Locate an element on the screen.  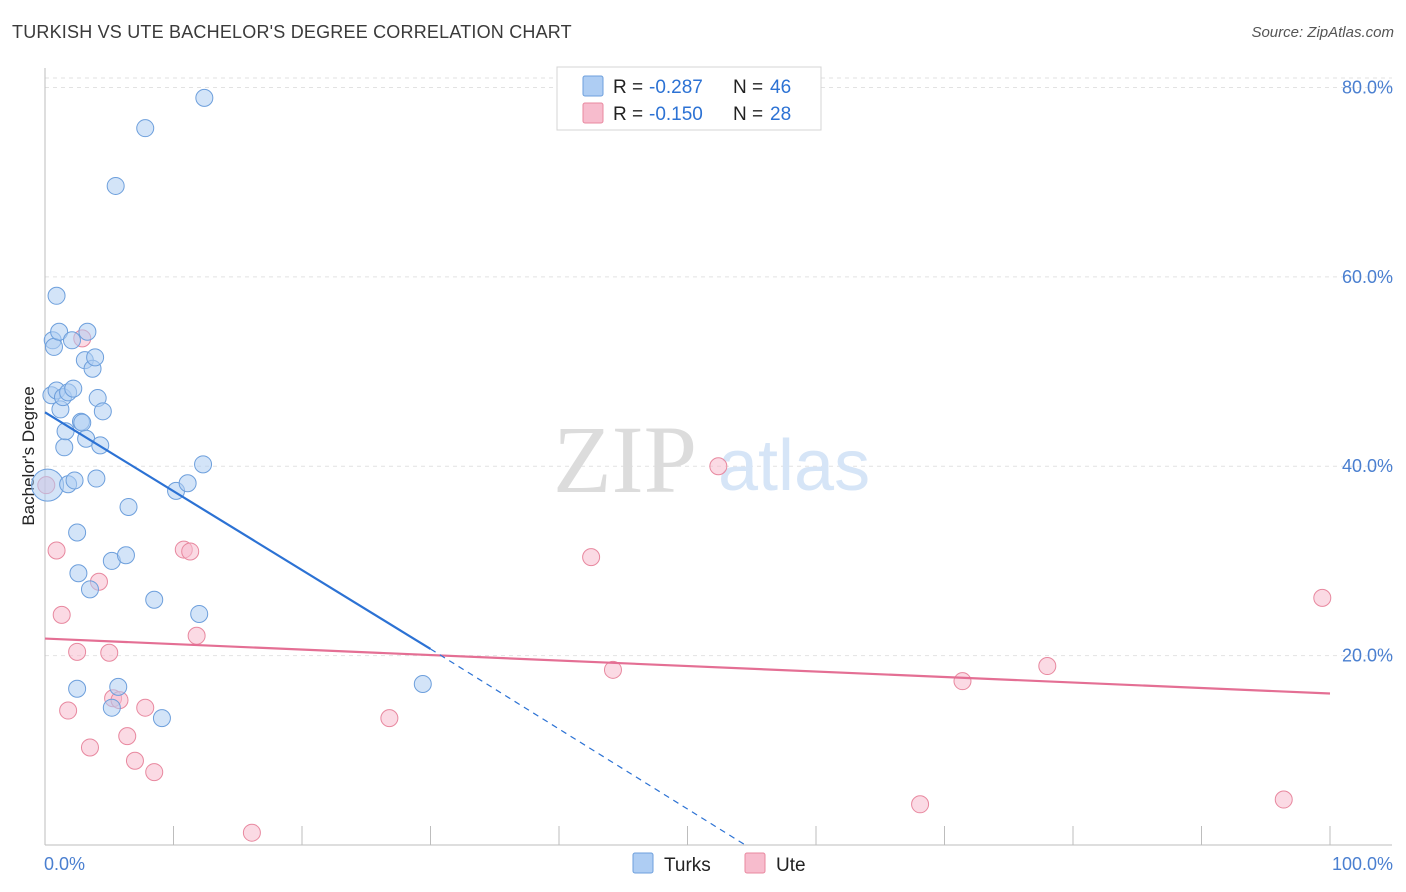
x-tick-label: 100.0% is located at coordinates (1362, 864).